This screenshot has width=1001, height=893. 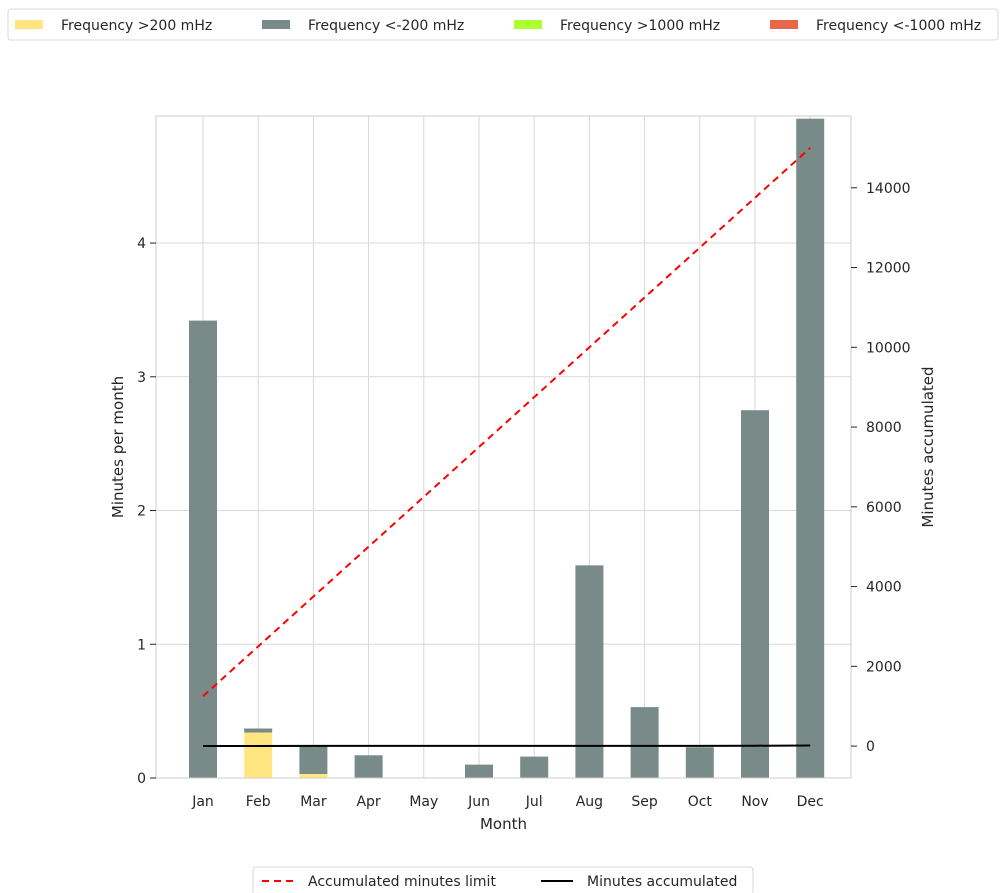 I want to click on y-right-tick-label: 4000, so click(x=884, y=588).